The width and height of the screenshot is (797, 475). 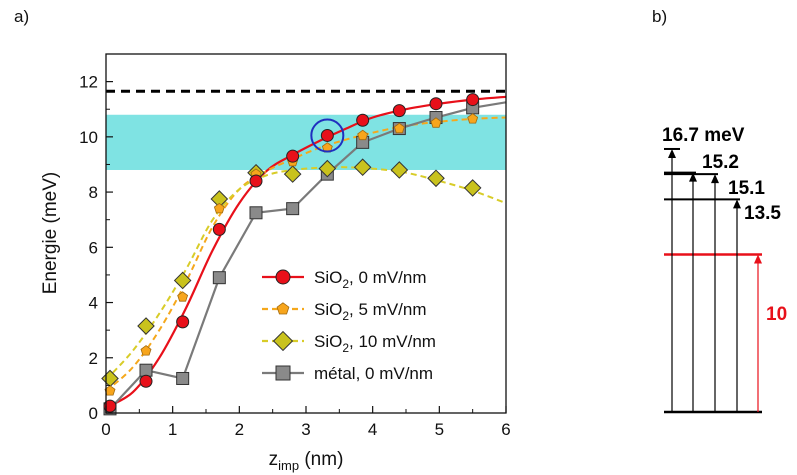 What do you see at coordinates (703, 135) in the screenshot?
I see `level-label-16-7: 16.7 meV` at bounding box center [703, 135].